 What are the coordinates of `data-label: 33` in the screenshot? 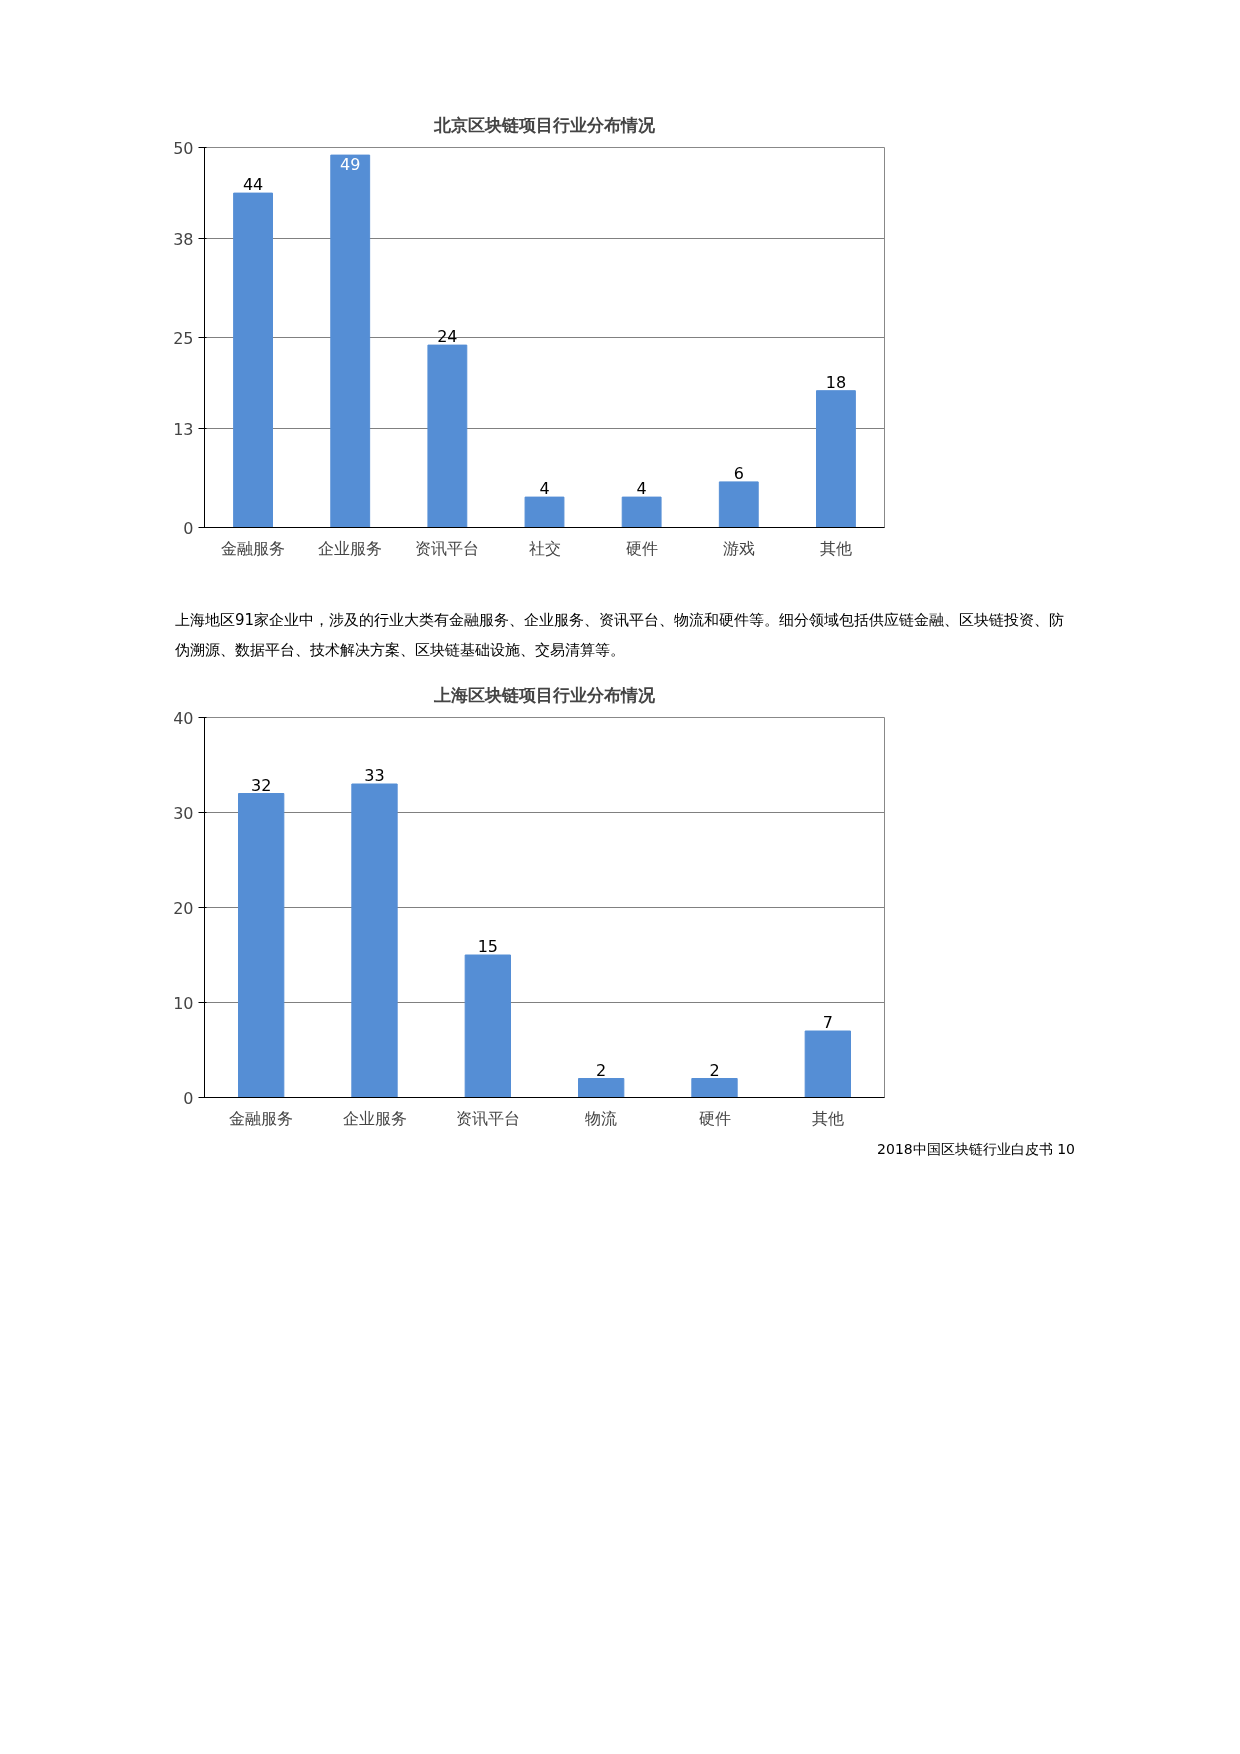 It's located at (374, 775).